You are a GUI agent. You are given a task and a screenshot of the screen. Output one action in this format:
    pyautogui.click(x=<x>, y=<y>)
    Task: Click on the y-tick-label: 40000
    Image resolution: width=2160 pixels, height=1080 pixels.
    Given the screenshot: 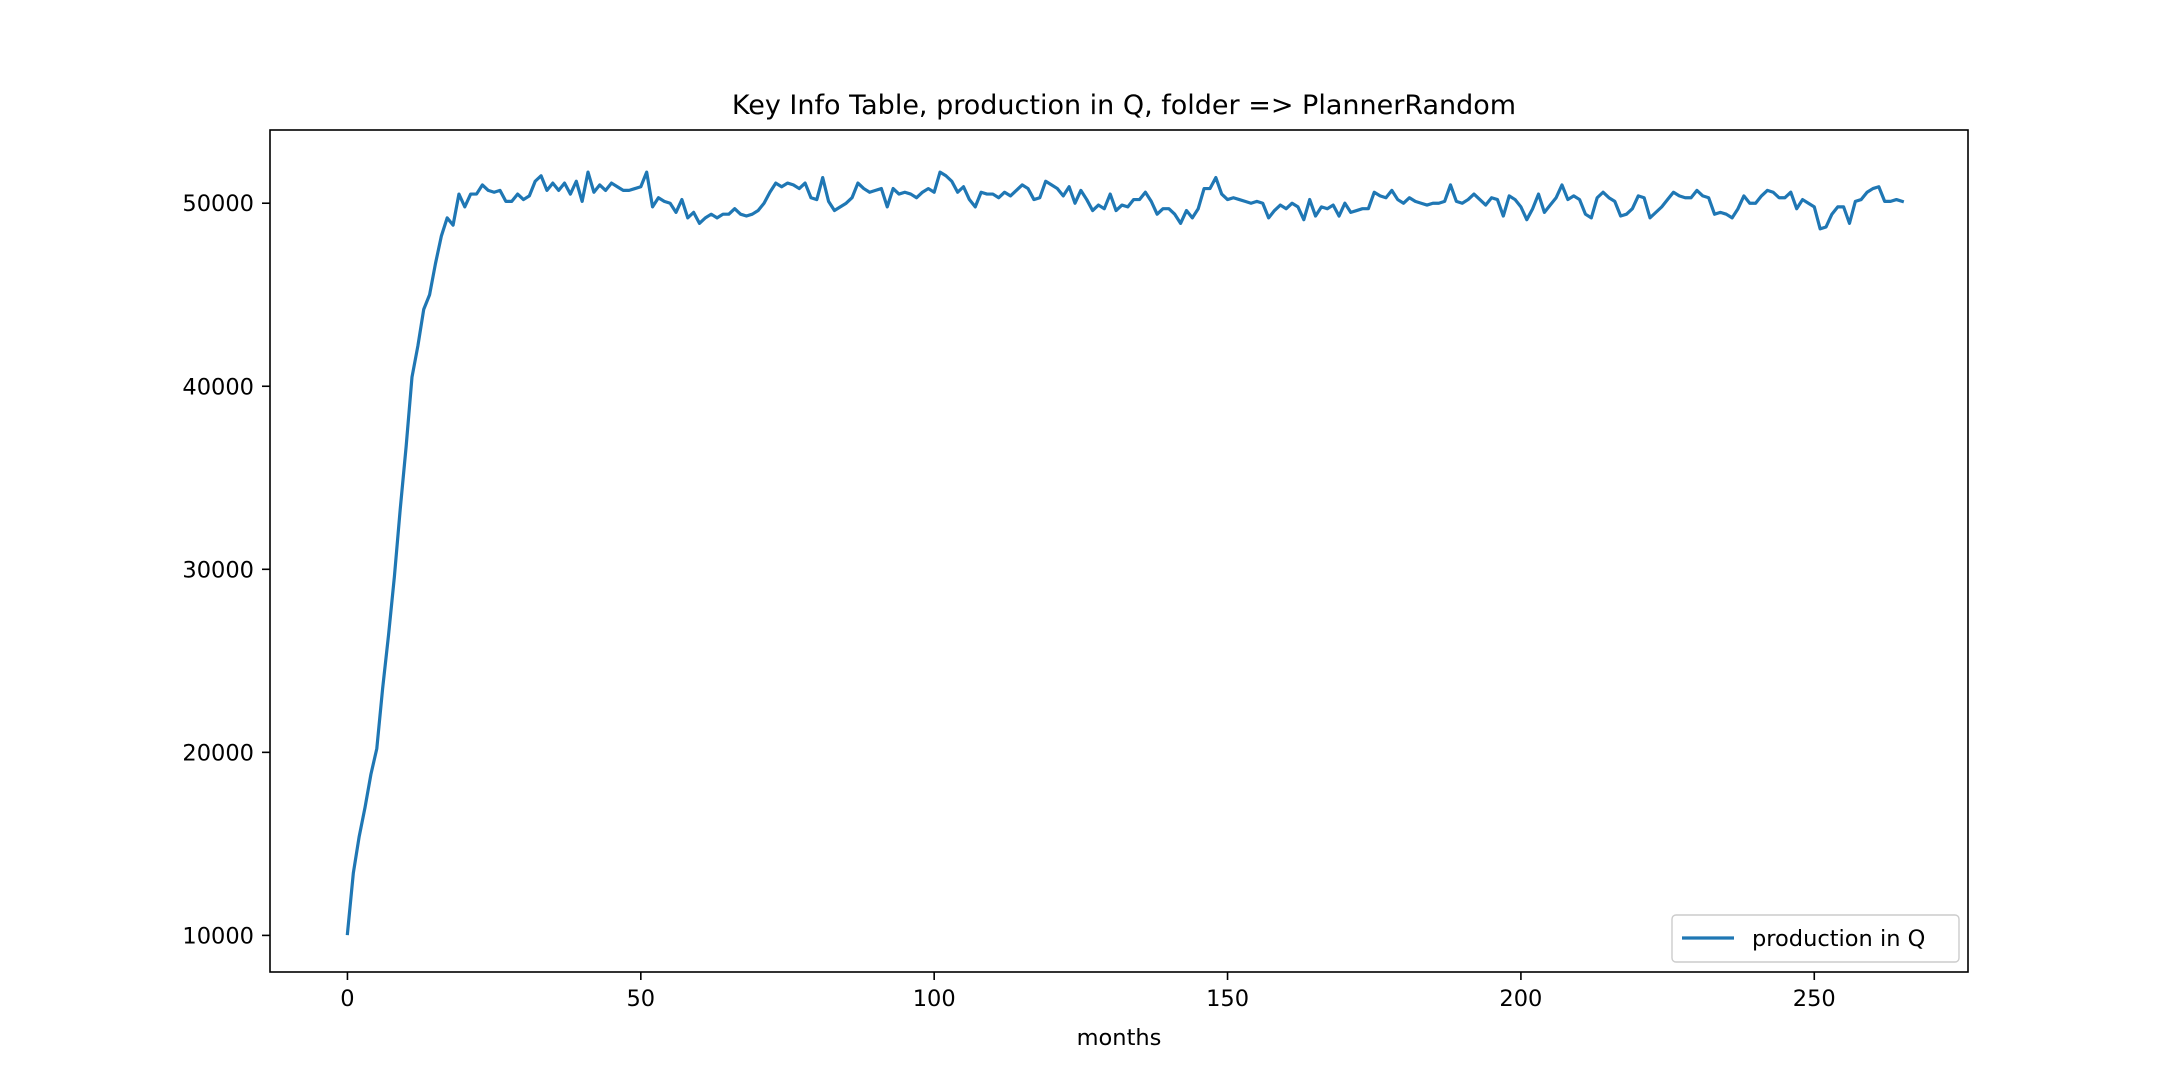 What is the action you would take?
    pyautogui.click(x=218, y=387)
    